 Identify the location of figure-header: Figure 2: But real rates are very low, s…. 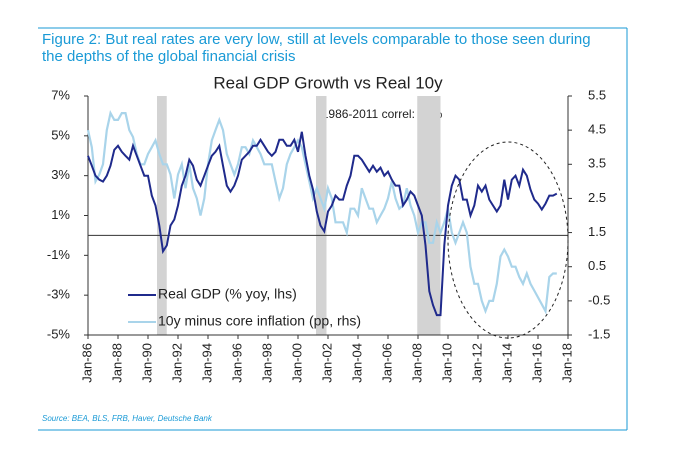
(316, 48).